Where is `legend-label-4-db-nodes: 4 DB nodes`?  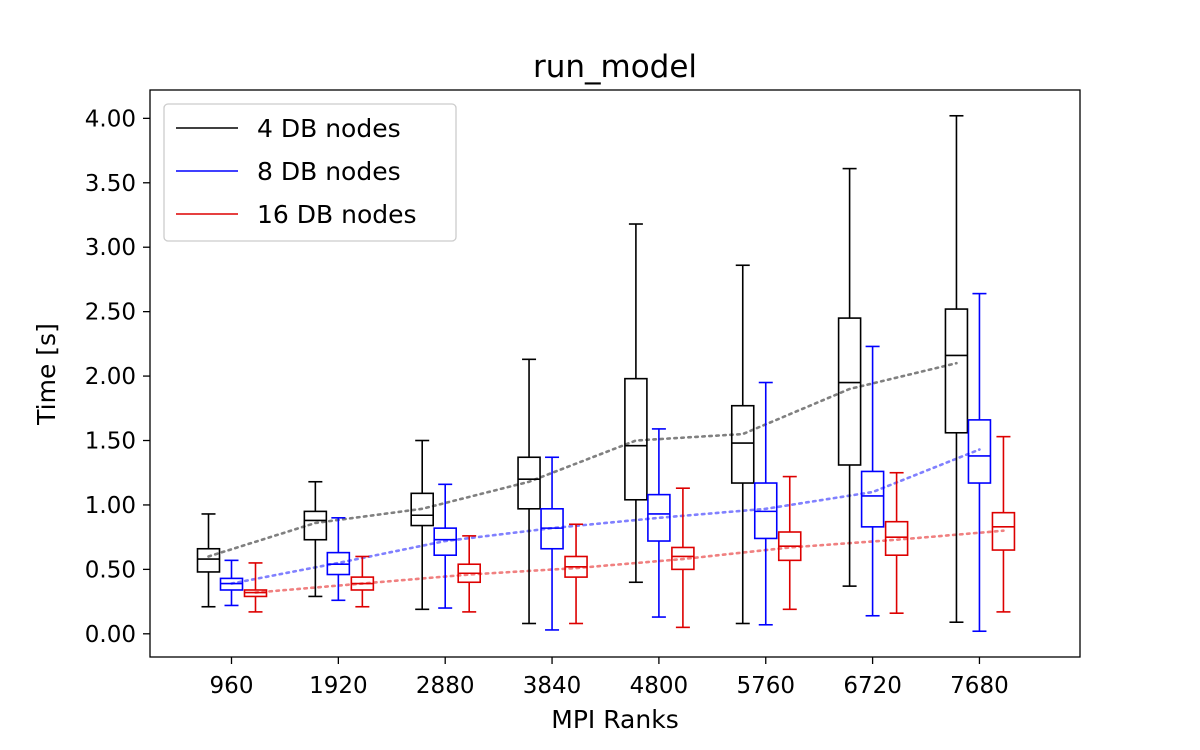 legend-label-4-db-nodes: 4 DB nodes is located at coordinates (329, 128).